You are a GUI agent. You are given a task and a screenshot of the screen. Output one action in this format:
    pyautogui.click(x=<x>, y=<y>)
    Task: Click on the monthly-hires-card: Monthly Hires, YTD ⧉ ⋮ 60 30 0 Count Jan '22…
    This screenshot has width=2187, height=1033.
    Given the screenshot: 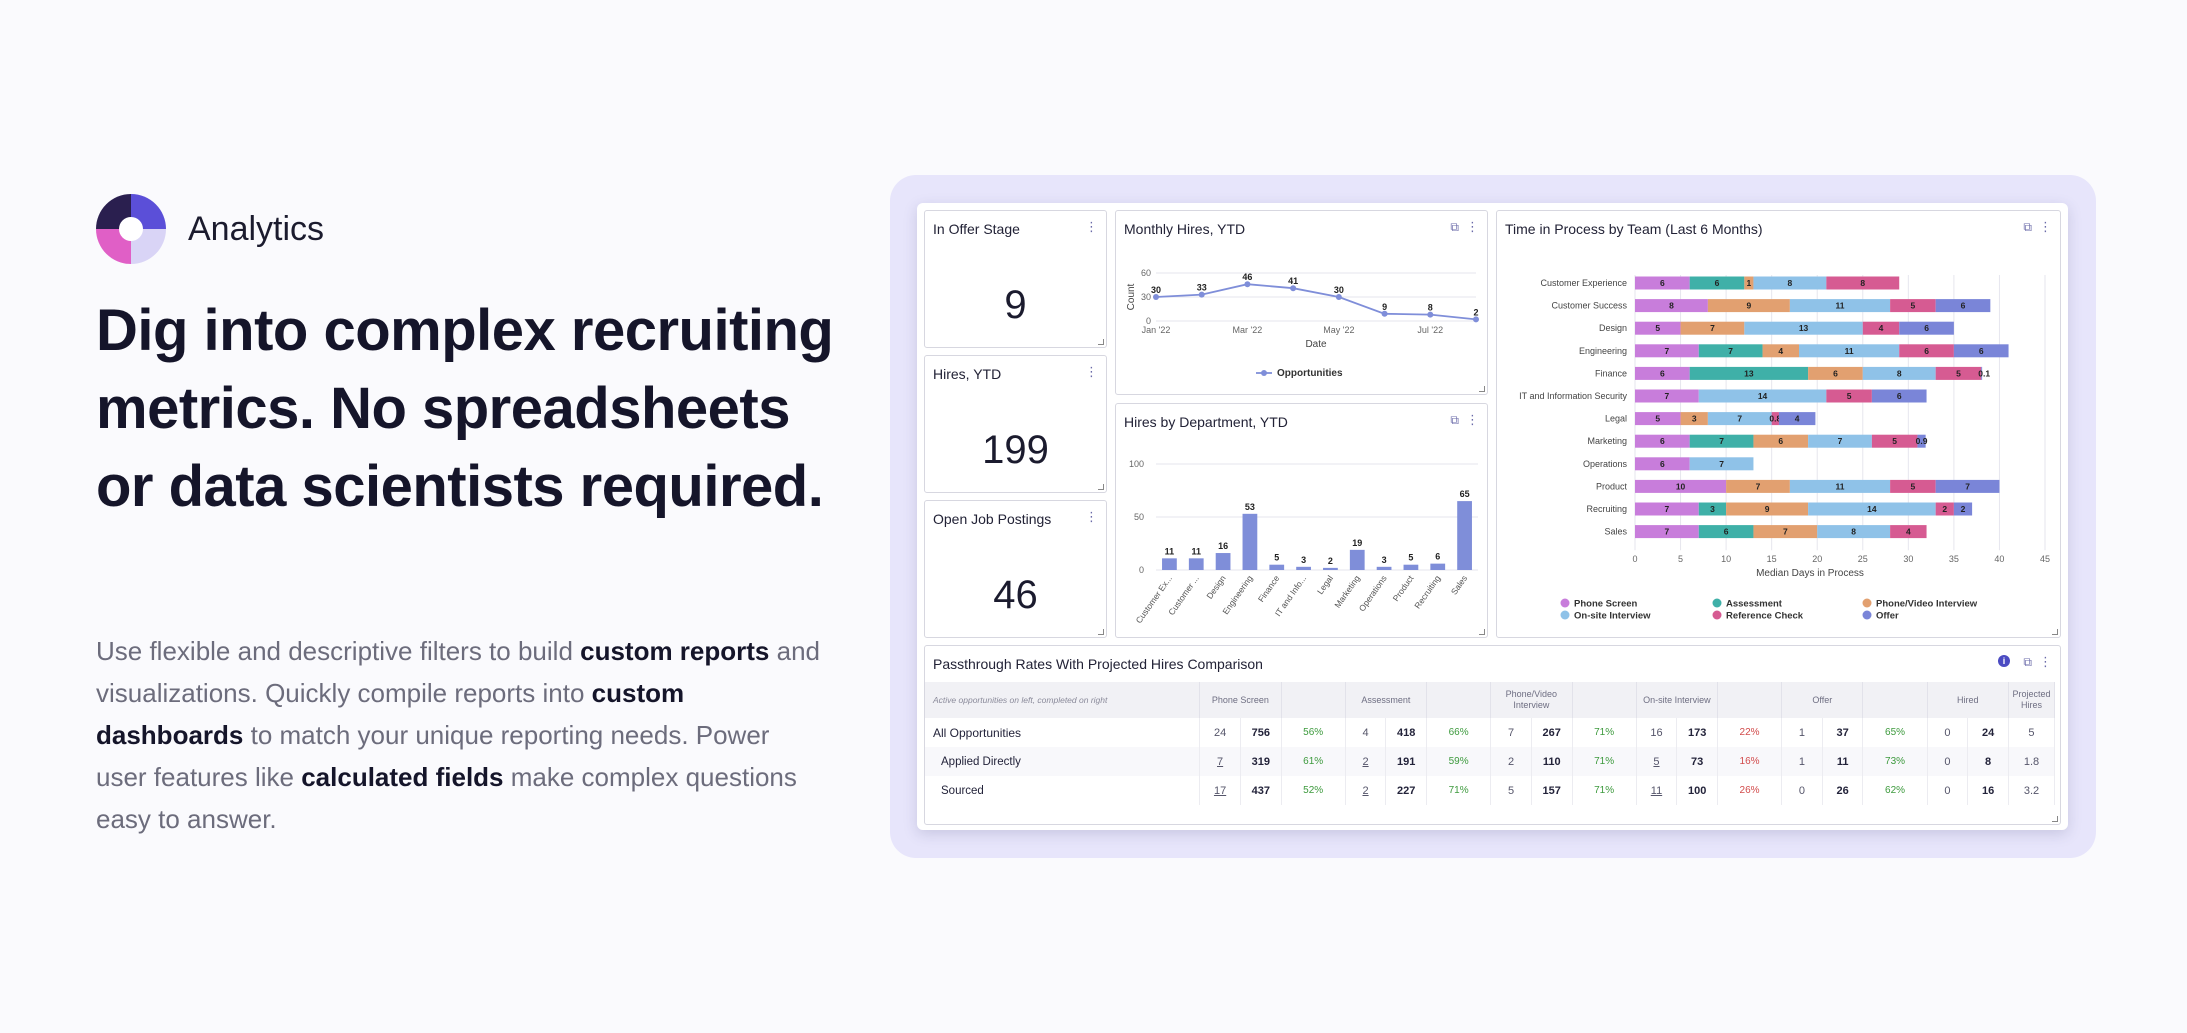 What is the action you would take?
    pyautogui.click(x=1301, y=302)
    